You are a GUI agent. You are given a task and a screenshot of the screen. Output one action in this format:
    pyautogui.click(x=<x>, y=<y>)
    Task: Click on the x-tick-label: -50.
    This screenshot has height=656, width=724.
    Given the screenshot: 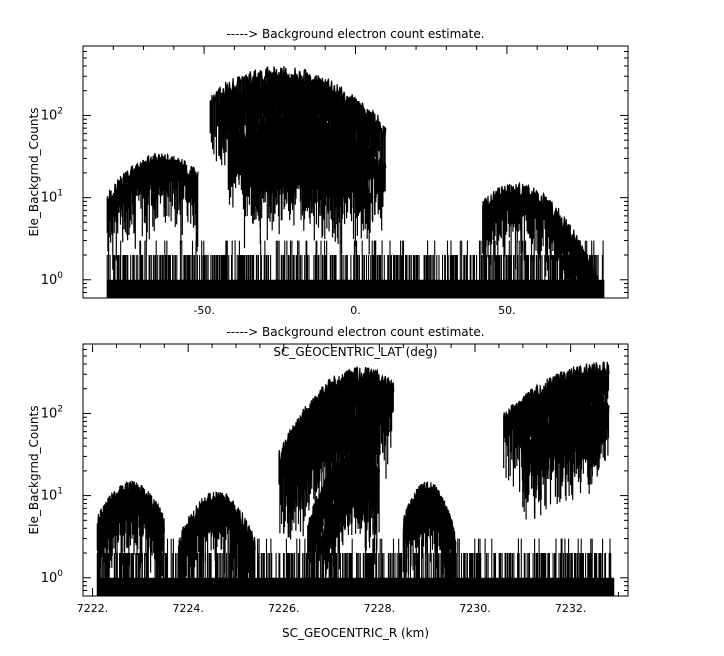 What is the action you would take?
    pyautogui.click(x=203, y=310)
    